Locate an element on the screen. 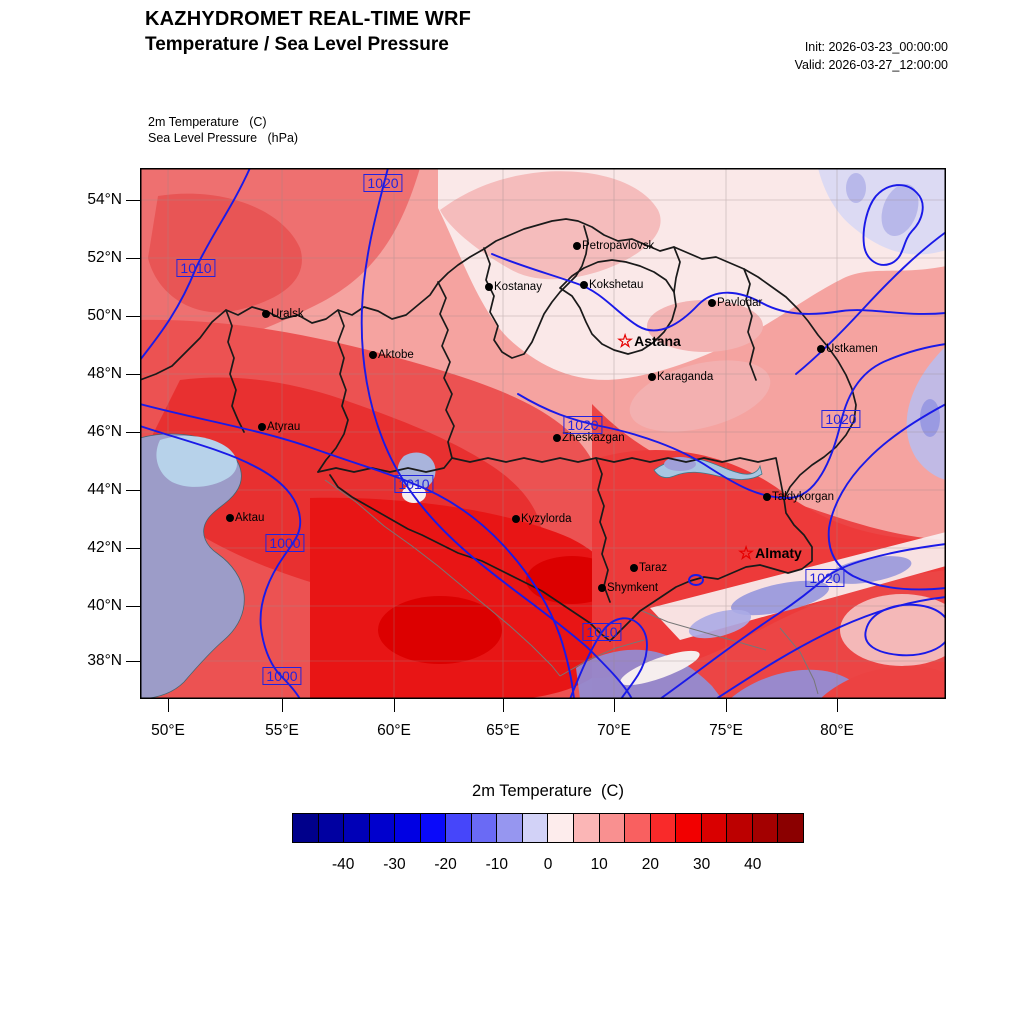  legend-tick-label: 0 is located at coordinates (548, 864).